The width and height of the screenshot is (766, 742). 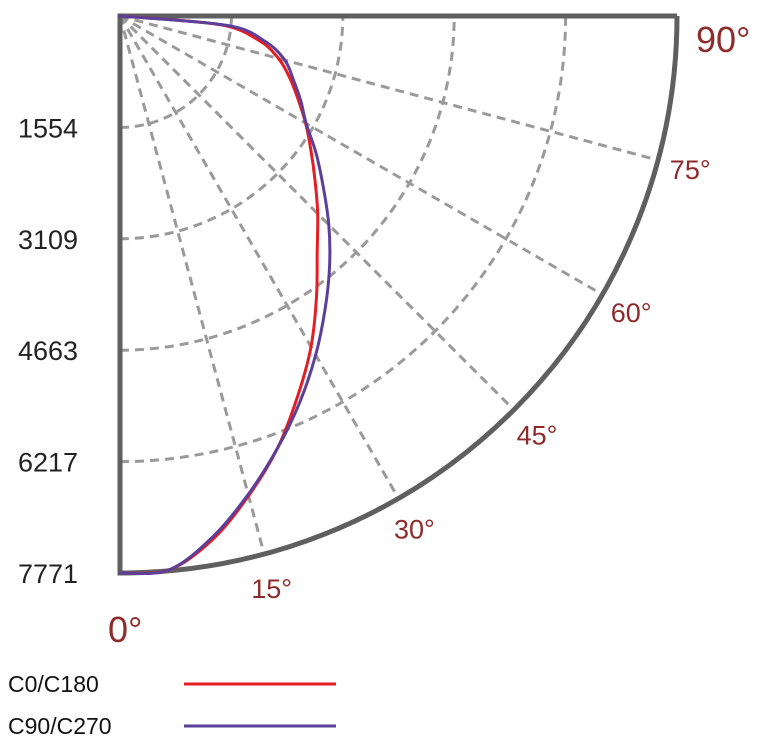 What do you see at coordinates (48, 240) in the screenshot?
I see `radial-tick-label: 3109` at bounding box center [48, 240].